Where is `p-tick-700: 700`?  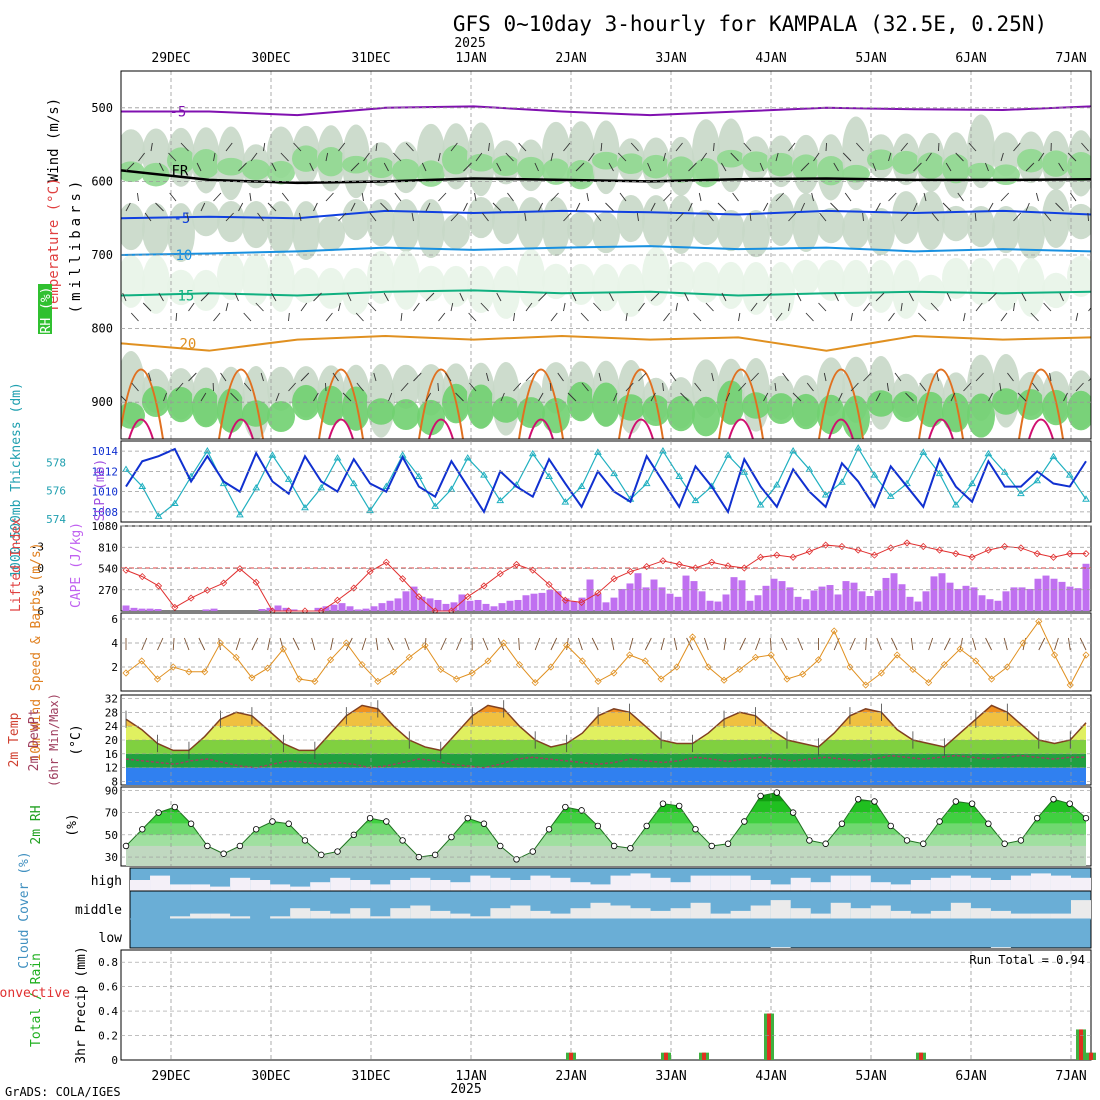 p-tick-700: 700 is located at coordinates (102, 255).